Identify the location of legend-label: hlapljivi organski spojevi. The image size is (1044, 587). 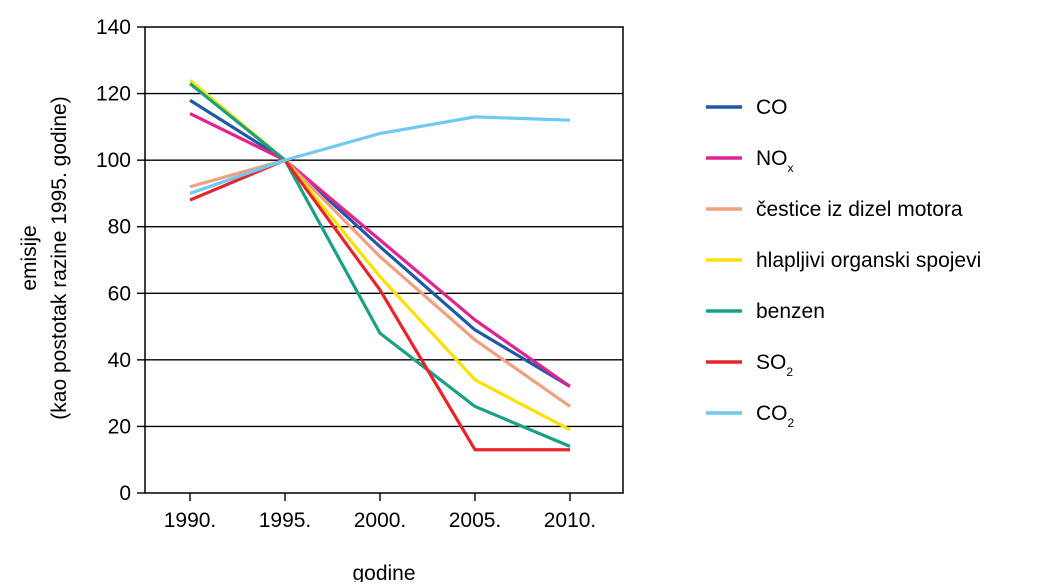
(868, 260).